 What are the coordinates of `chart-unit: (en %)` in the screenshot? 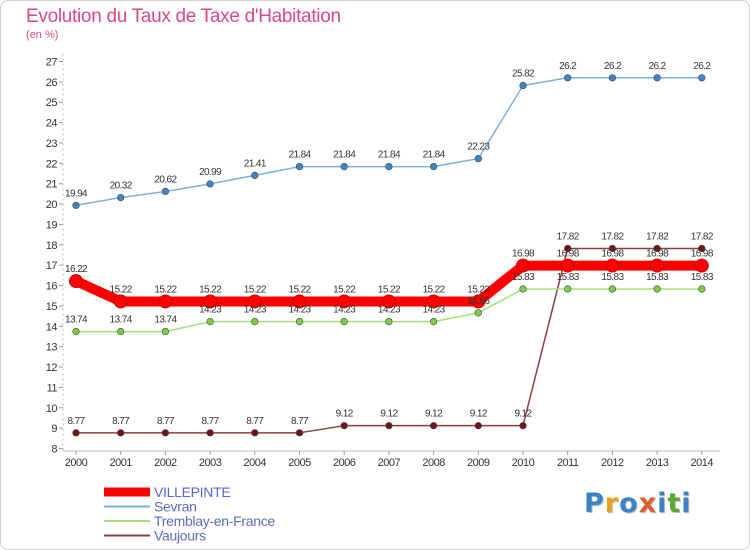 It's located at (42, 35).